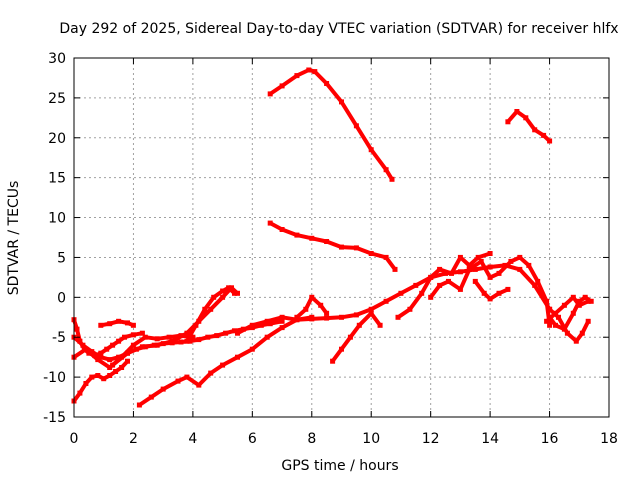  Describe the element at coordinates (57, 179) in the screenshot. I see `y-tick-label: 15` at that location.